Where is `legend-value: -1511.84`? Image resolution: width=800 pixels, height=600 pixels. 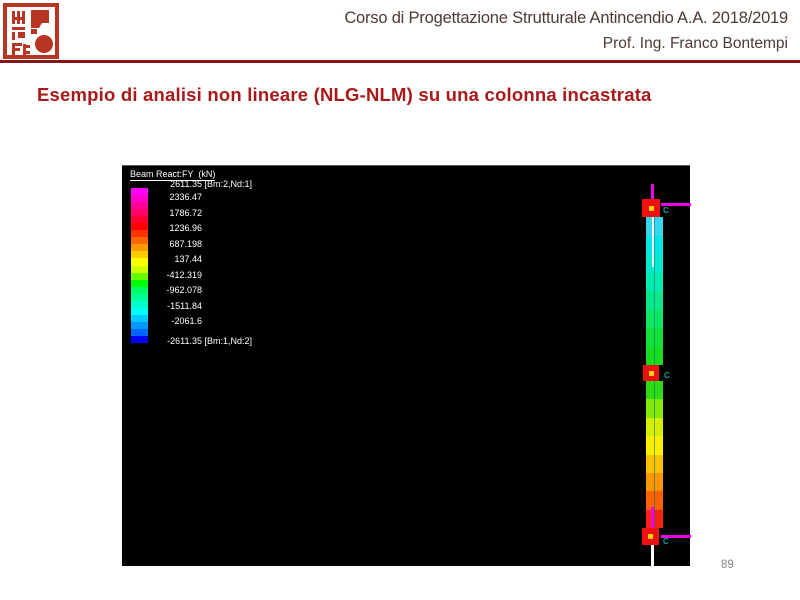
legend-value: -1511.84 is located at coordinates (184, 306).